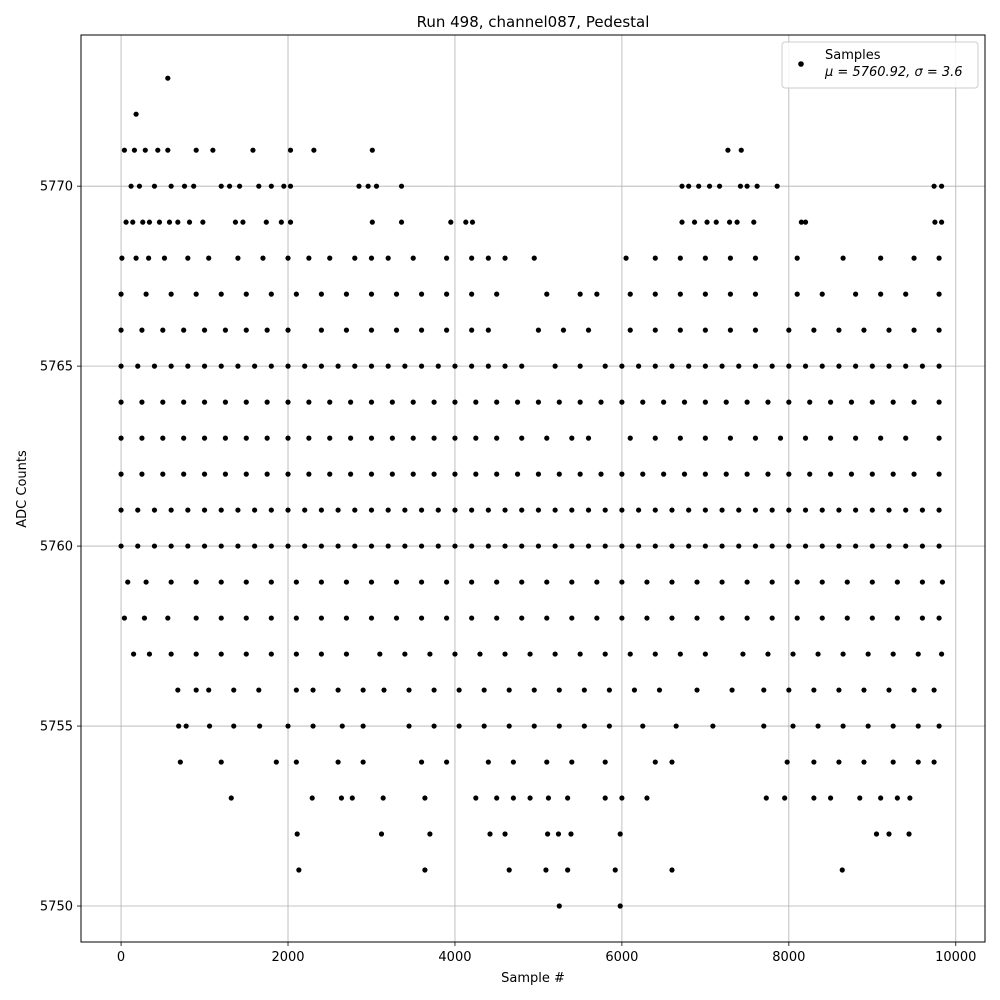 The image size is (1000, 1000). What do you see at coordinates (56, 547) in the screenshot?
I see `y-tick-label: 5760` at bounding box center [56, 547].